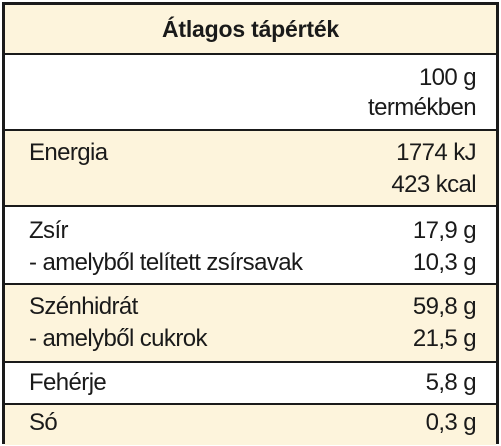 The width and height of the screenshot is (501, 446). What do you see at coordinates (444, 262) in the screenshot?
I see `row-value-saturated-fat: 10,3 g` at bounding box center [444, 262].